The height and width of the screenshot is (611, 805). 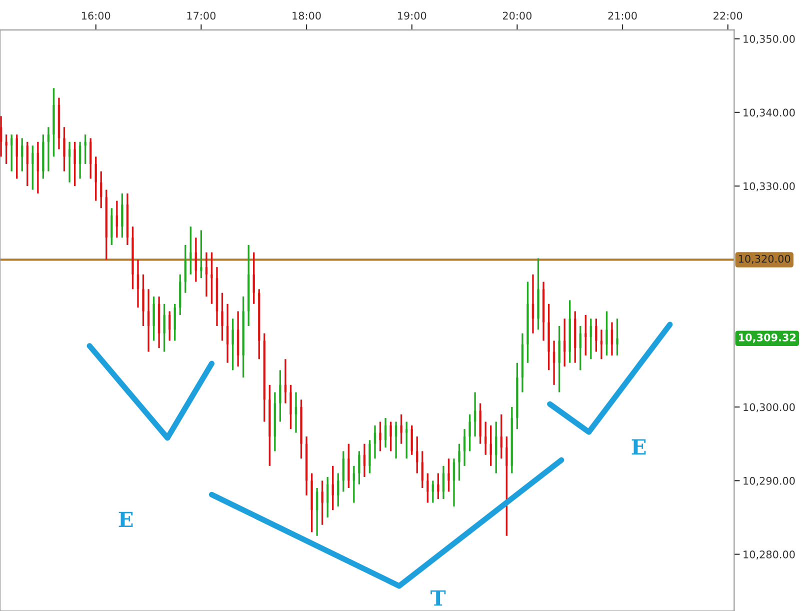 What do you see at coordinates (622, 16) in the screenshot?
I see `x-tick-label: 21:00` at bounding box center [622, 16].